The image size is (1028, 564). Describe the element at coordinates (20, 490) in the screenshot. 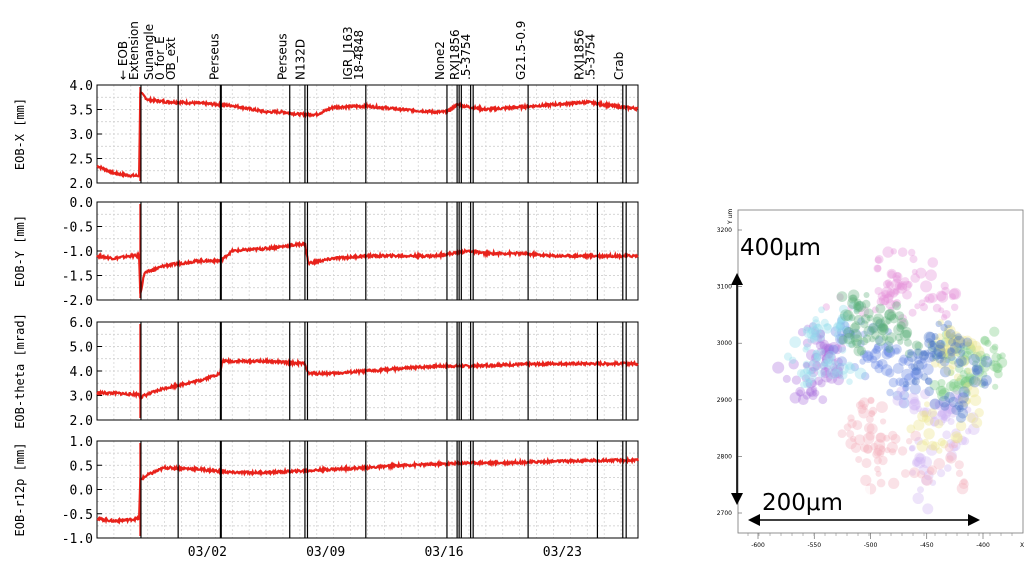

I see `y-axis-label: EOB-r12p [mm]` at that location.